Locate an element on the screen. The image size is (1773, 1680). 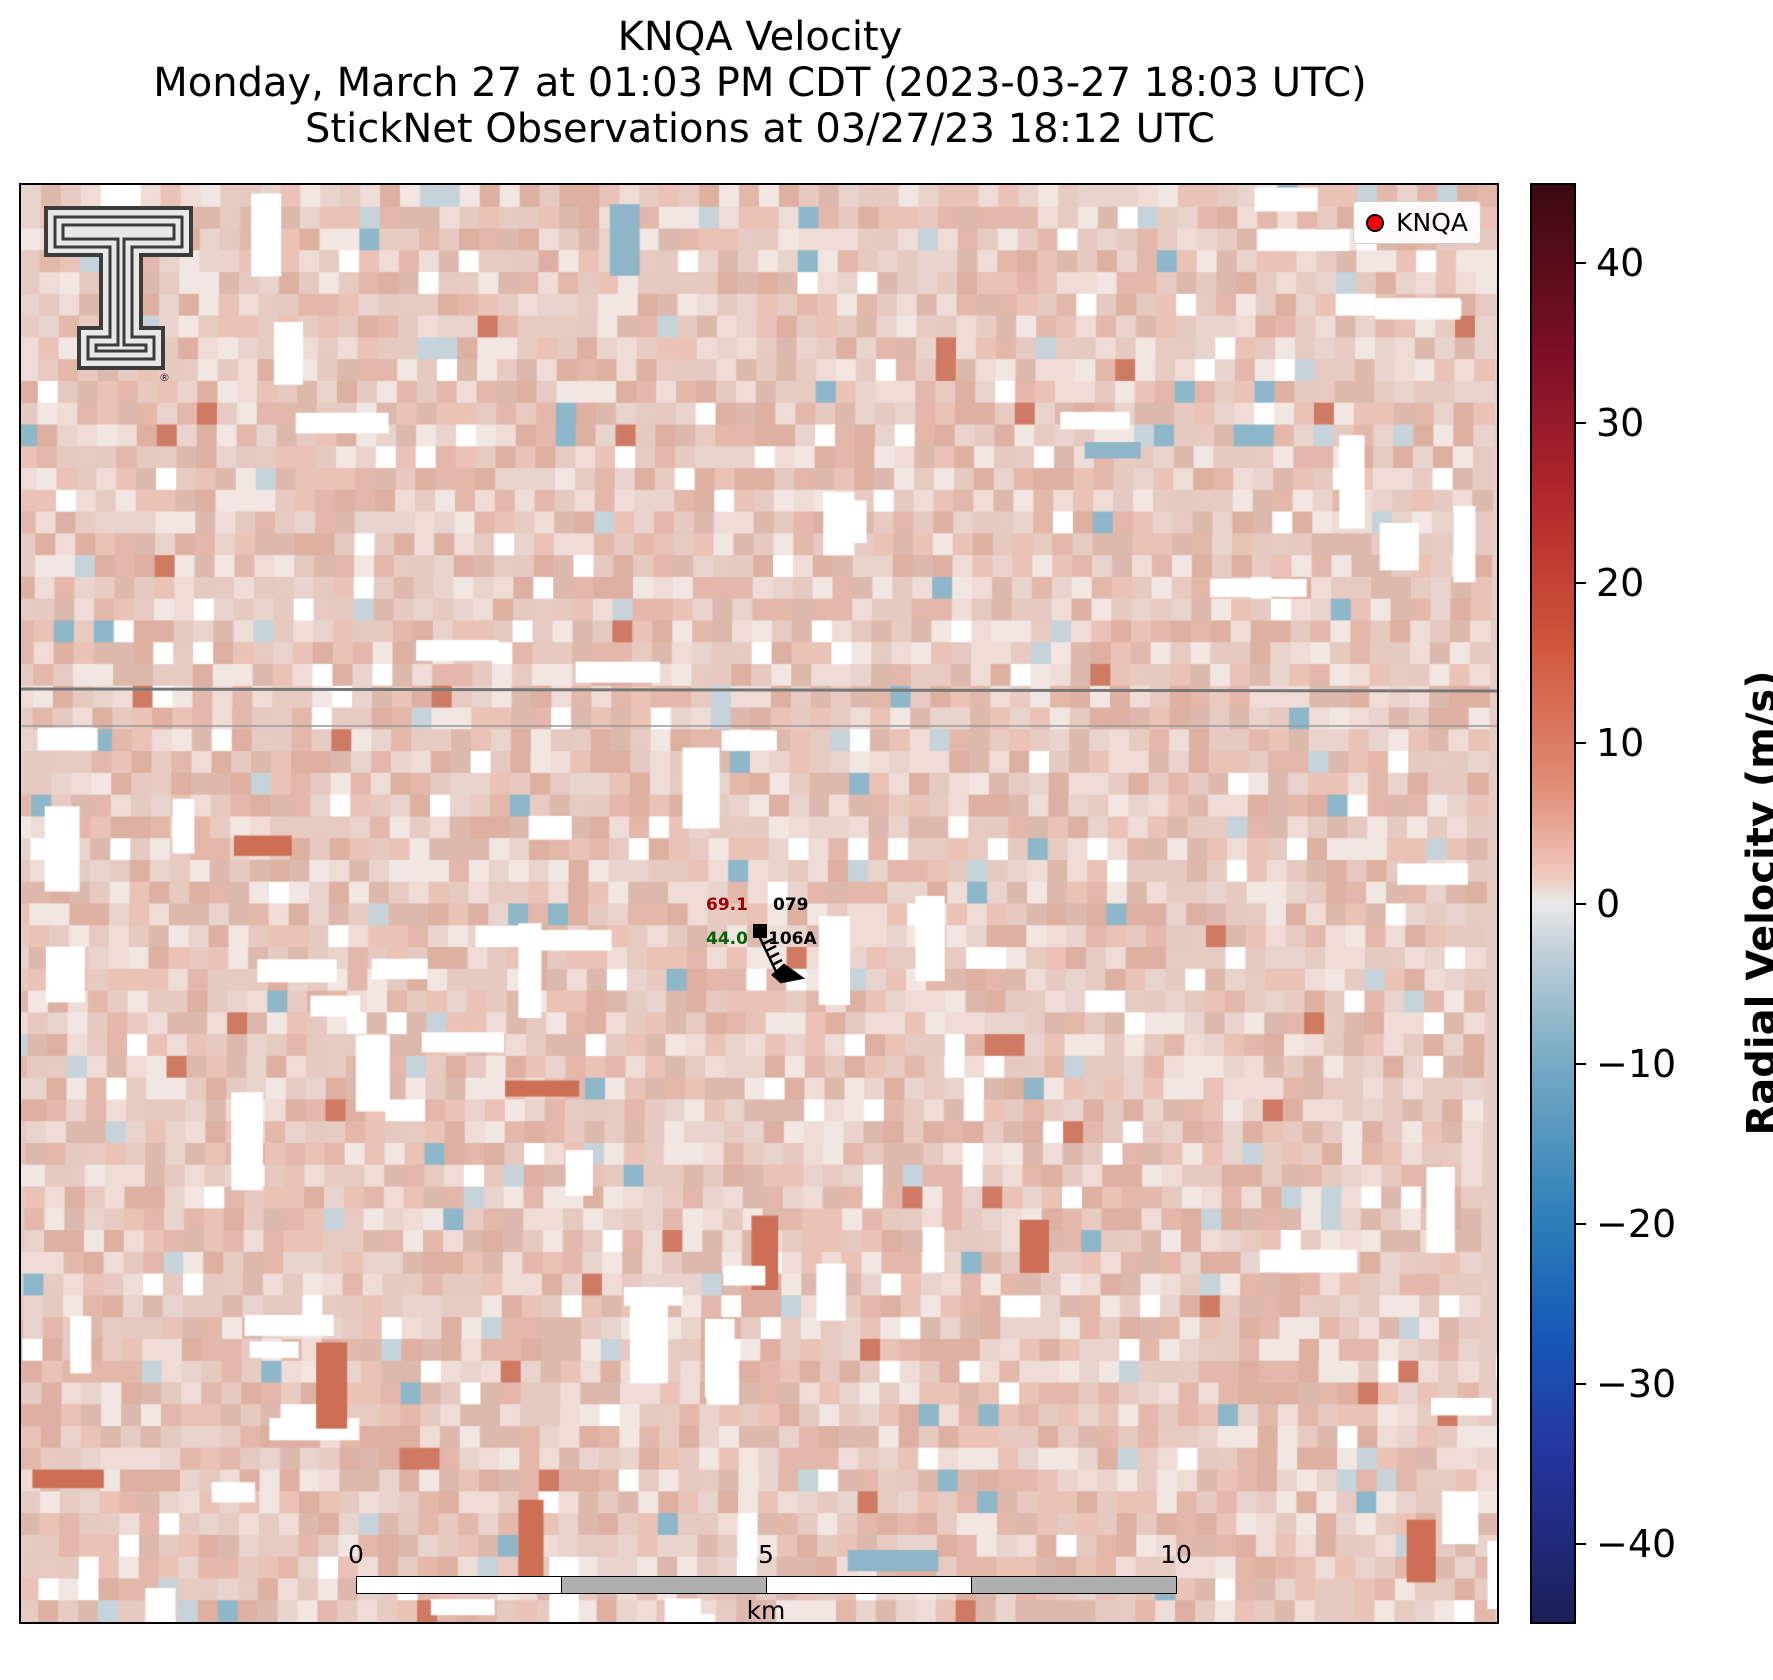
legend-label: KNQA is located at coordinates (1432, 222).